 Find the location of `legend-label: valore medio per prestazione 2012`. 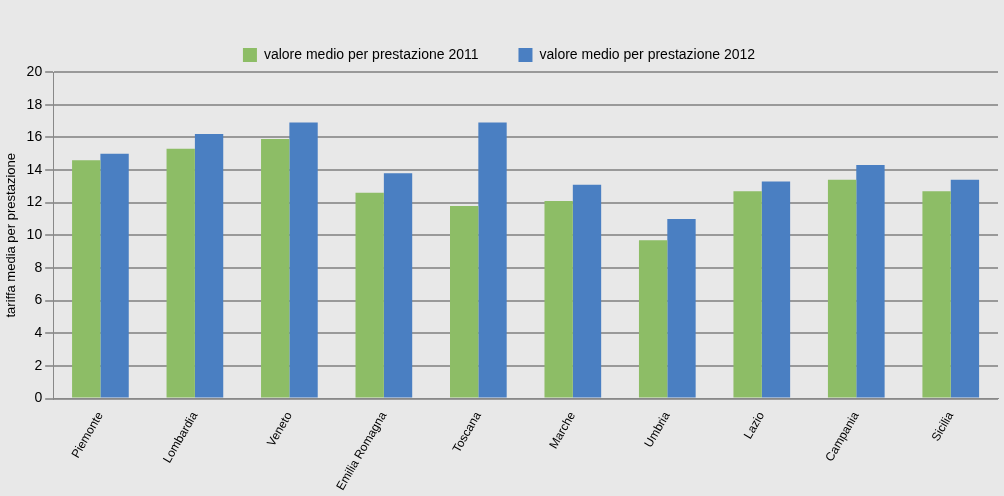

legend-label: valore medio per prestazione 2012 is located at coordinates (647, 53).